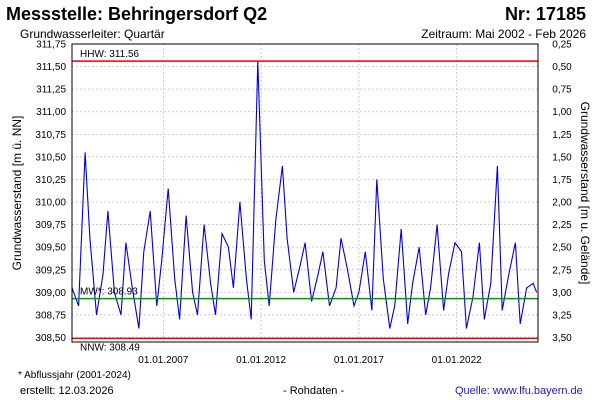 Image resolution: width=600 pixels, height=400 pixels. What do you see at coordinates (562, 225) in the screenshot?
I see `y2-tick-label: 2,25` at bounding box center [562, 225].